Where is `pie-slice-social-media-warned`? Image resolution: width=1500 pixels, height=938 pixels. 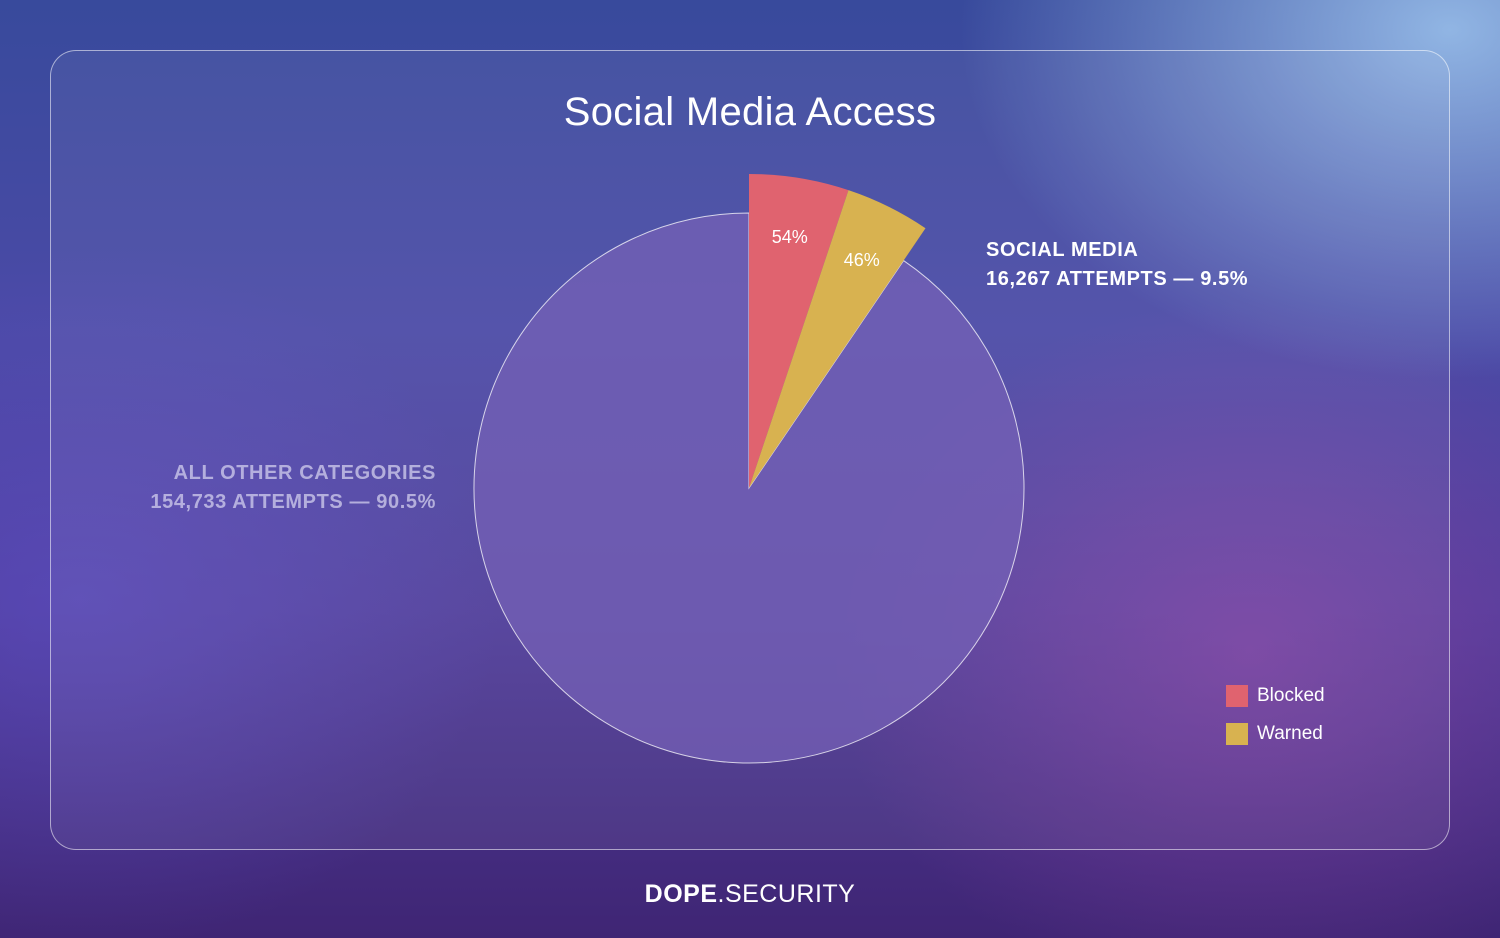 pie-slice-social-media-warned is located at coordinates (837, 339).